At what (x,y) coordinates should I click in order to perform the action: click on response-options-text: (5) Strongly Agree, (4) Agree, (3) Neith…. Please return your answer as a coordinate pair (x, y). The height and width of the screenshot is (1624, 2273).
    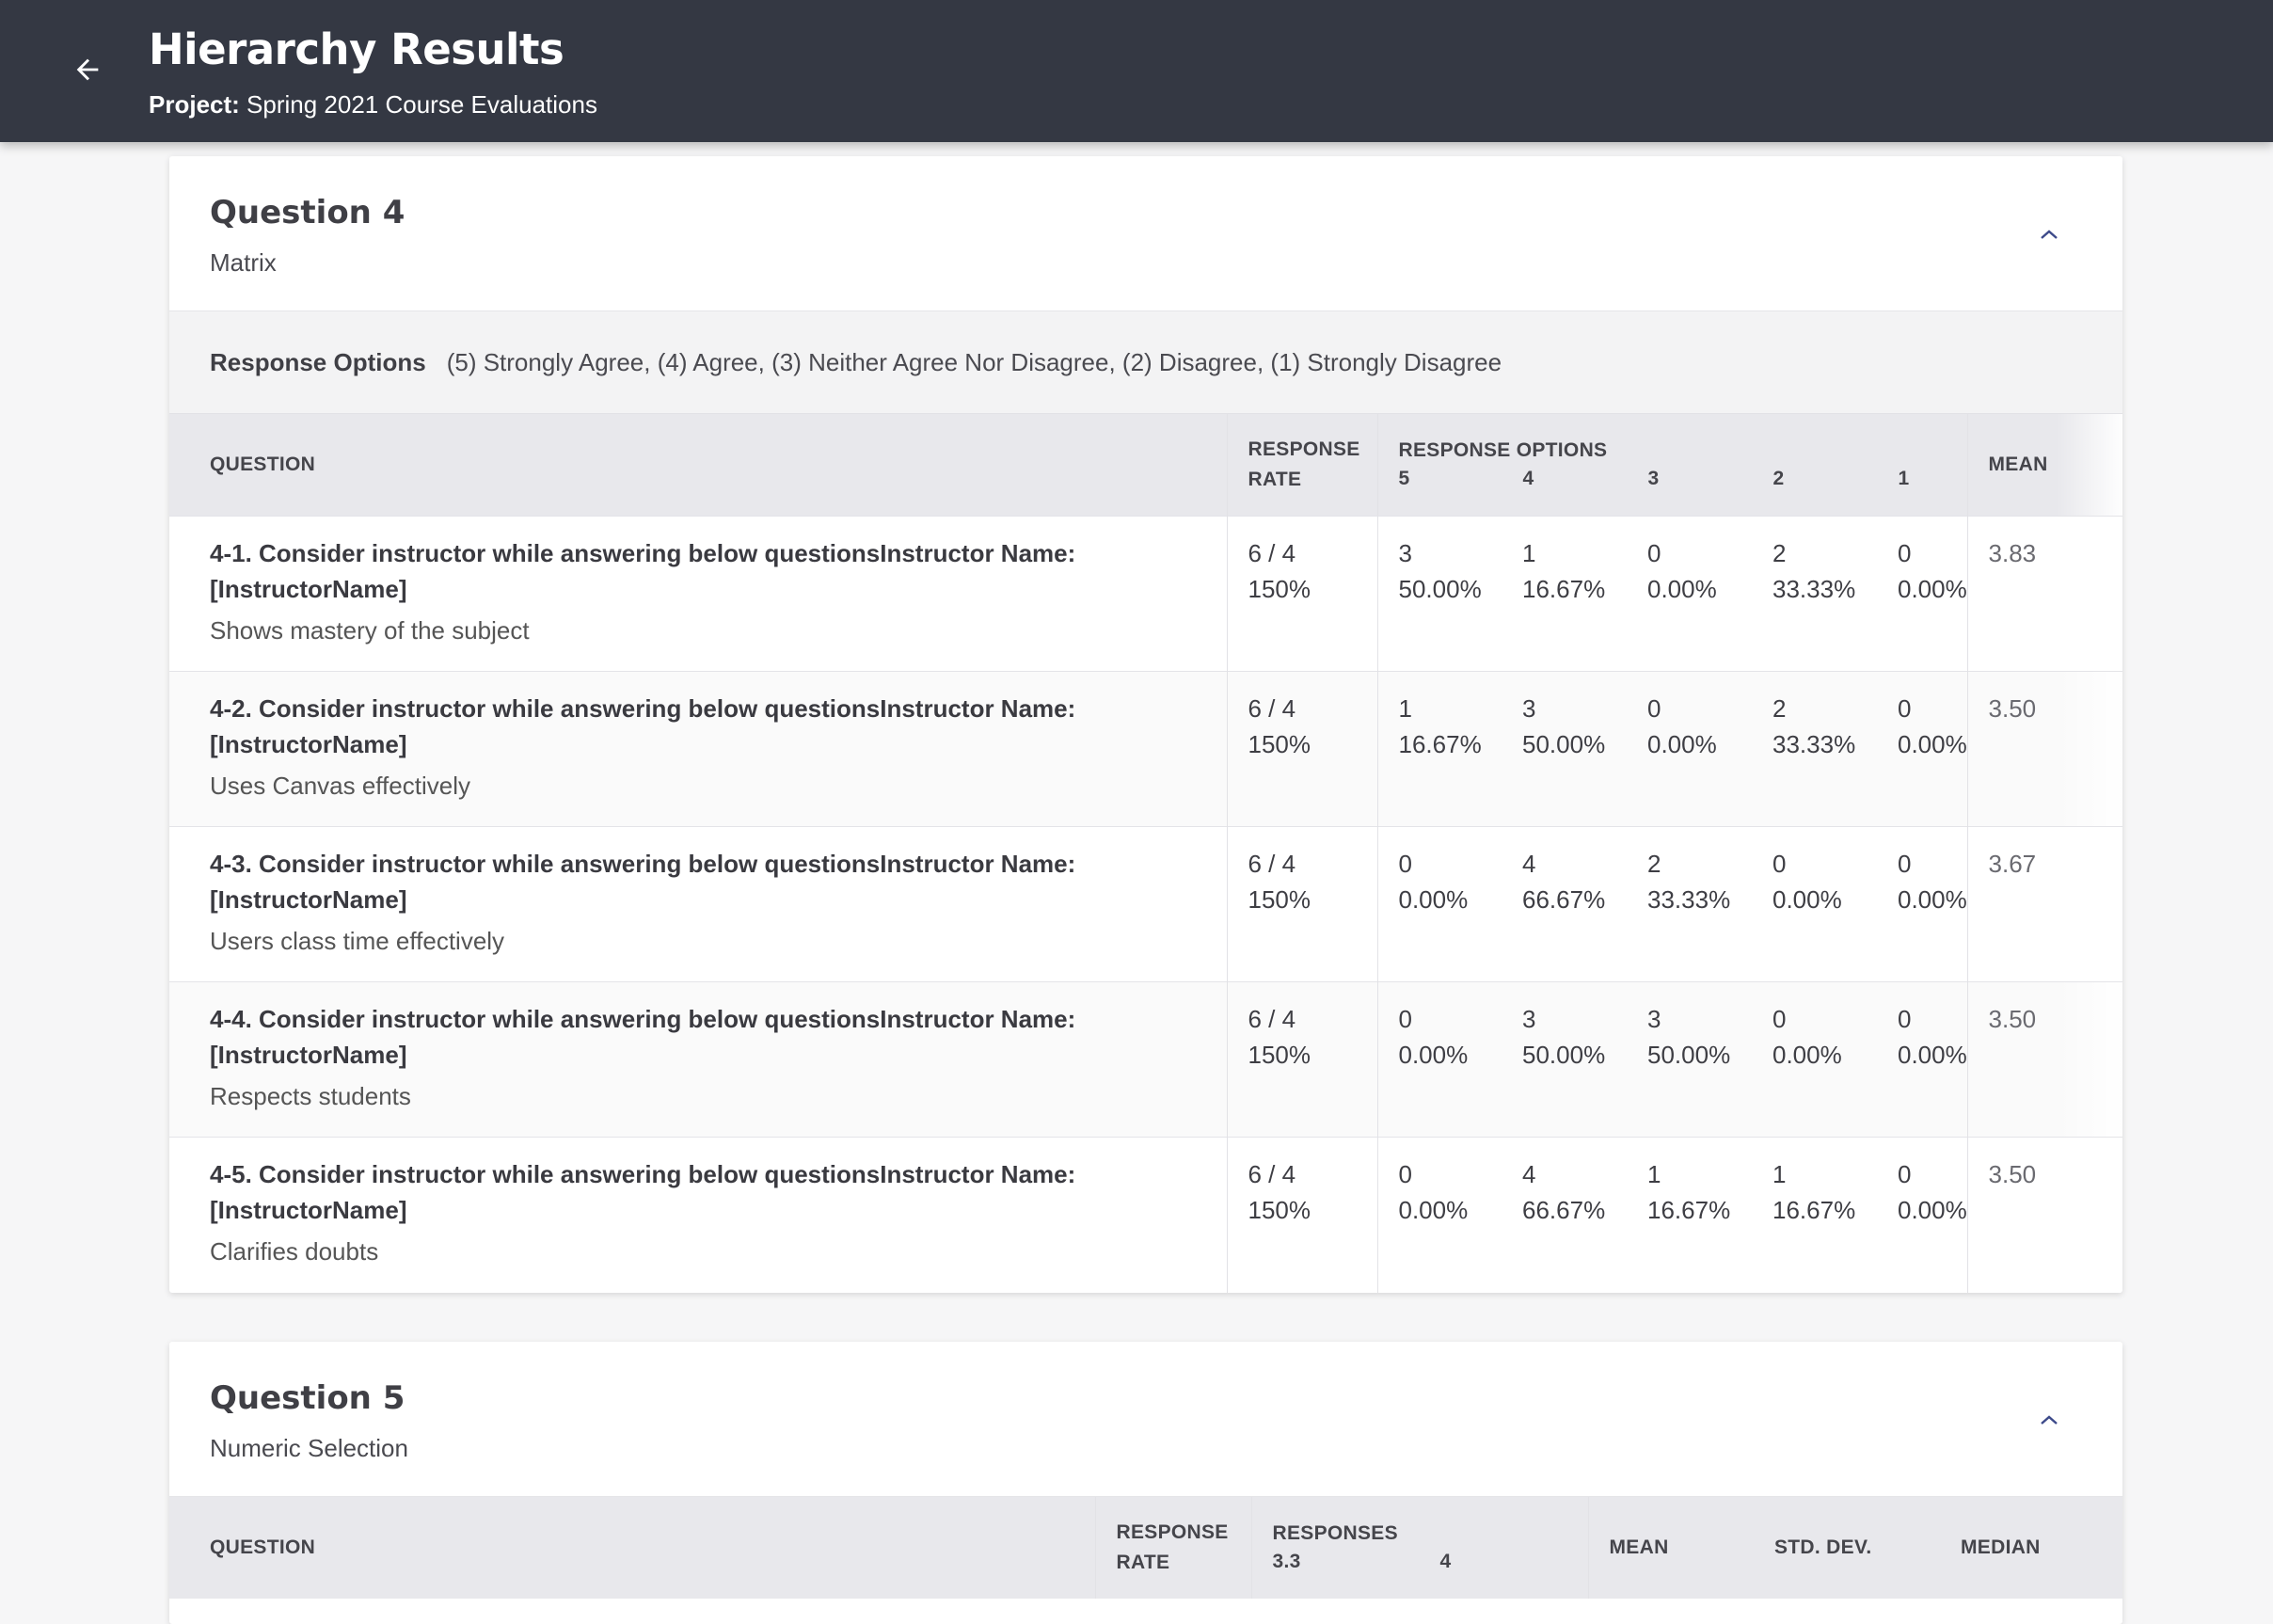
    Looking at the image, I should click on (974, 361).